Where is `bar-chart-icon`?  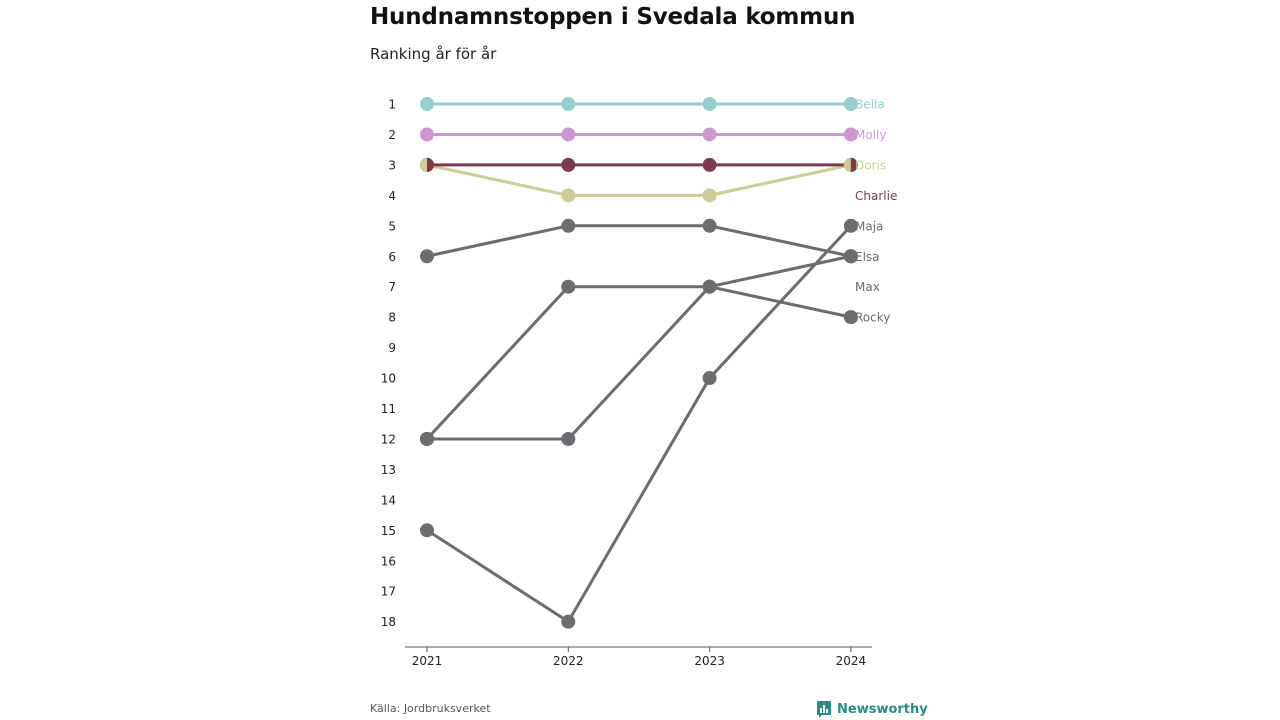 bar-chart-icon is located at coordinates (824, 709).